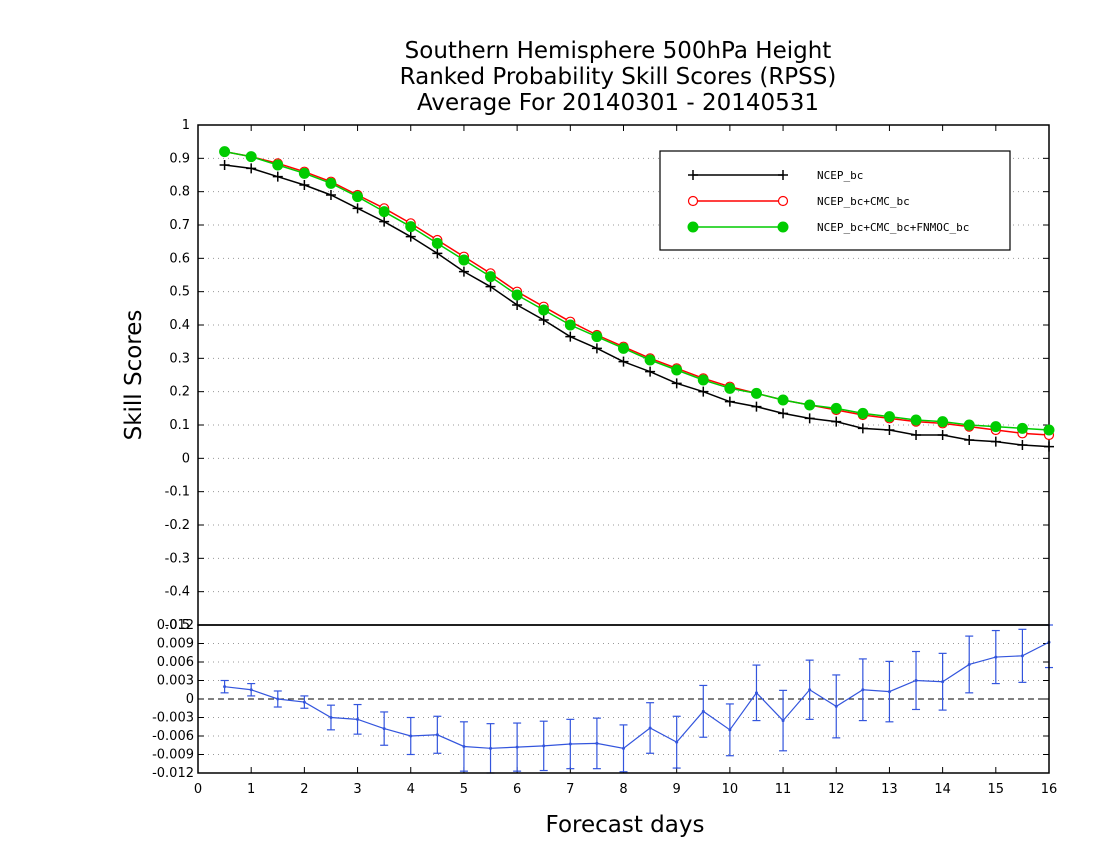  What do you see at coordinates (175, 644) in the screenshot?
I see `y-tick-label: 0.009` at bounding box center [175, 644].